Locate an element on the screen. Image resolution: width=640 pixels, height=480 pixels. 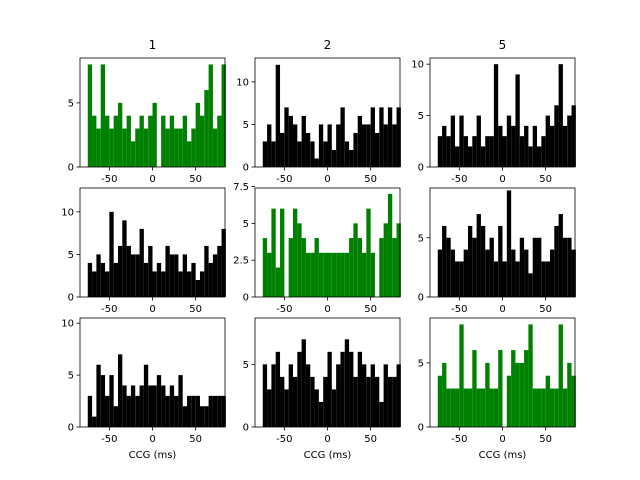
y-tick-label: 10 is located at coordinates (67, 324).